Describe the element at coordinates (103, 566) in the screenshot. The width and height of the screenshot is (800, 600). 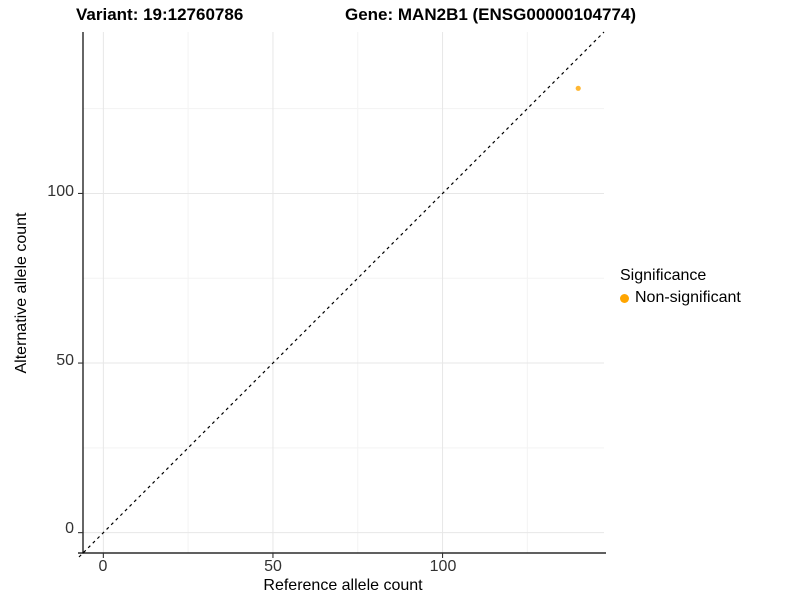
I see `x-tick-label: 0` at that location.